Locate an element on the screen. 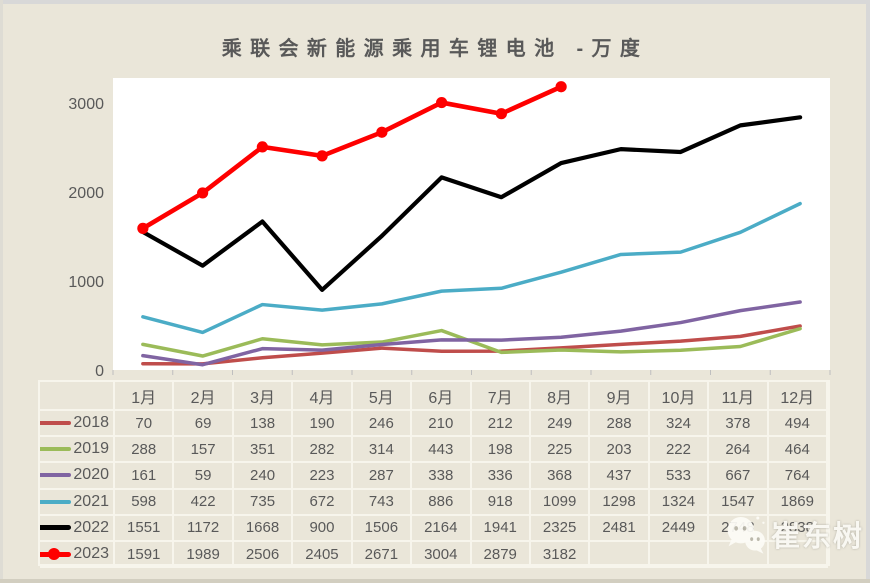 This screenshot has height=583, width=870. series-line-2018 is located at coordinates (471, 345).